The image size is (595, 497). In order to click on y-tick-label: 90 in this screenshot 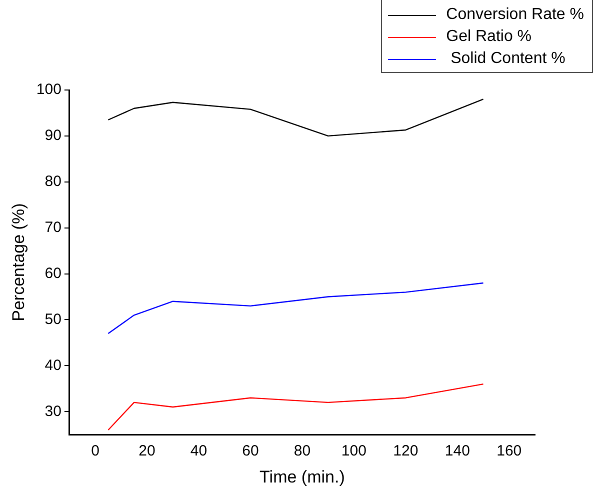, I will do `click(53, 135)`.